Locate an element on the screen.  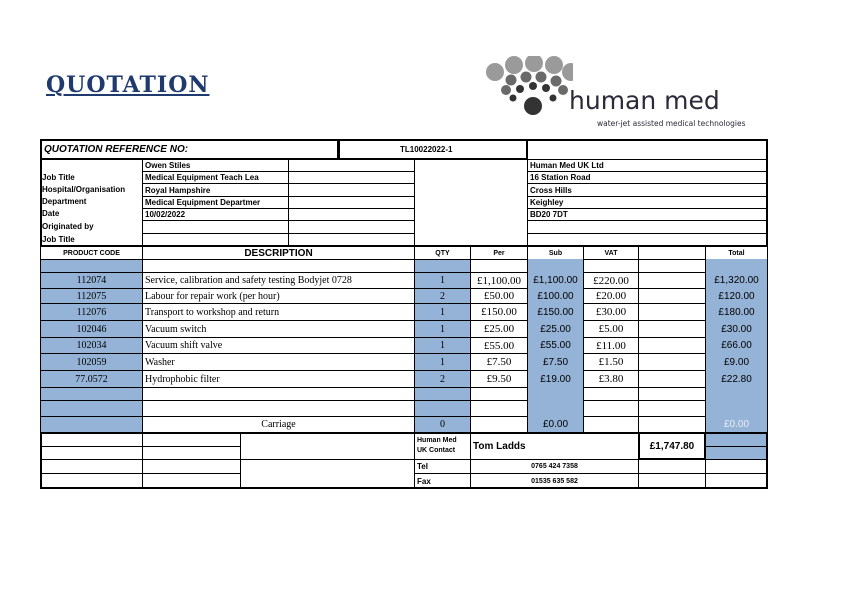
qty-cell: 0 is located at coordinates (442, 424).